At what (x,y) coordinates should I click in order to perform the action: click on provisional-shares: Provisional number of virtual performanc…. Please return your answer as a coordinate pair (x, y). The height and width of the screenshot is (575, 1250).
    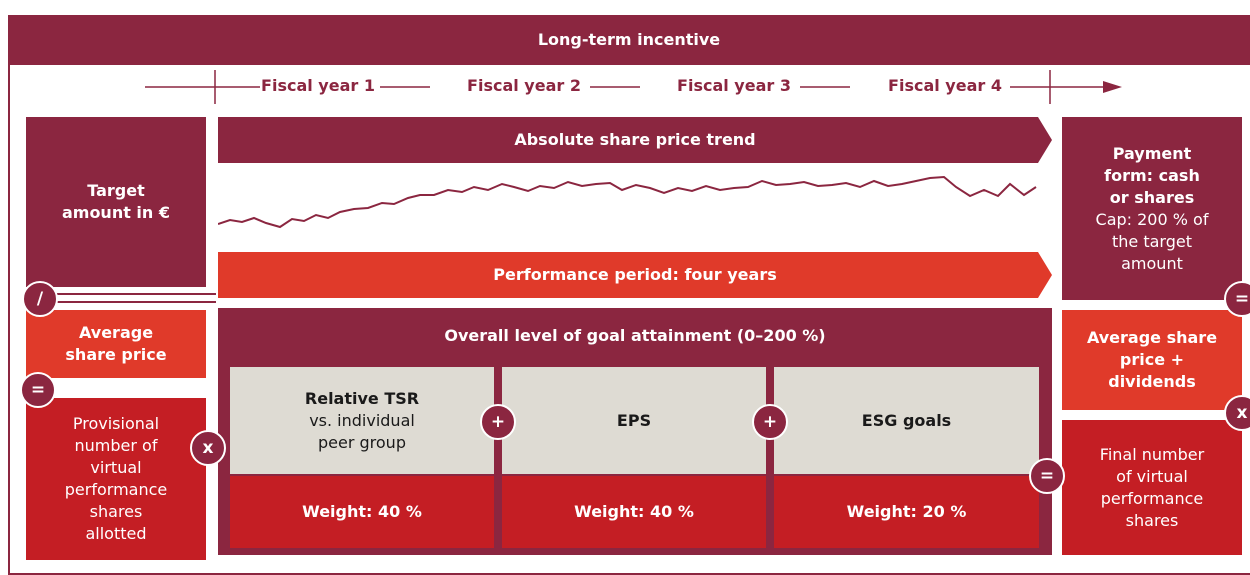
    Looking at the image, I should click on (116, 479).